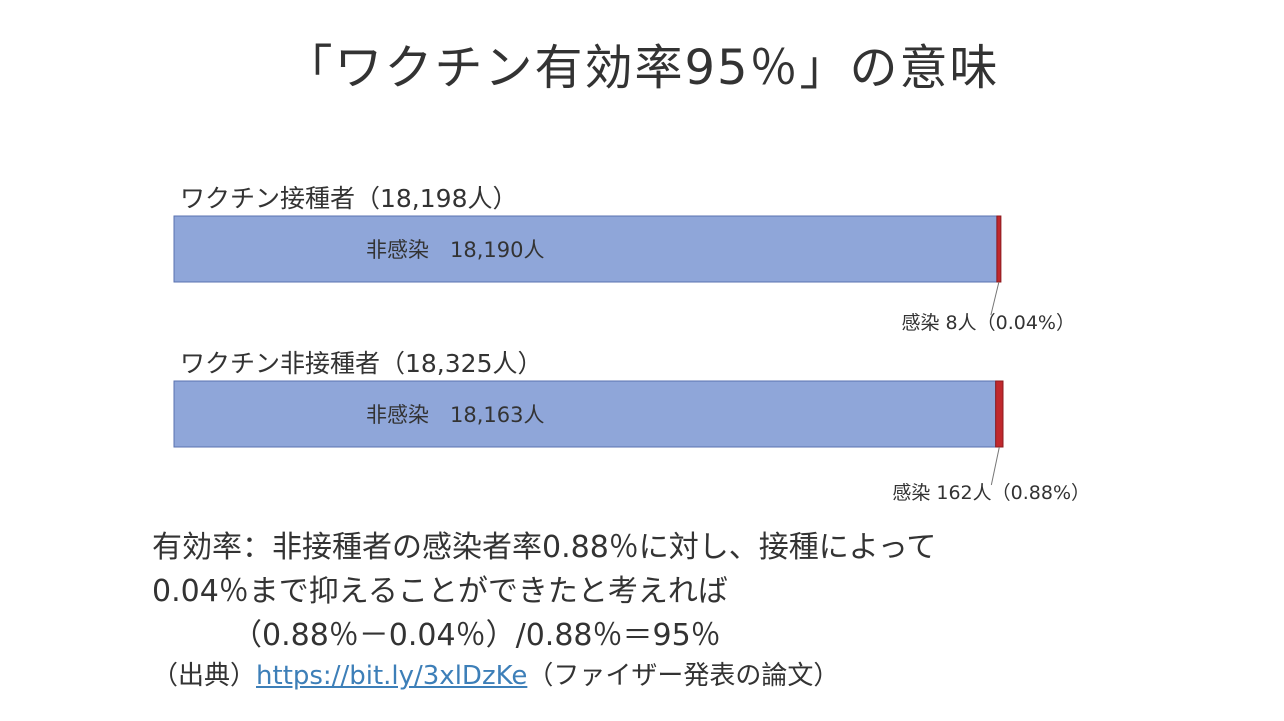  What do you see at coordinates (440, 591) in the screenshot?
I see `efficacy-explanation-line2: 0.04％まで抑えることができたと考えれば` at bounding box center [440, 591].